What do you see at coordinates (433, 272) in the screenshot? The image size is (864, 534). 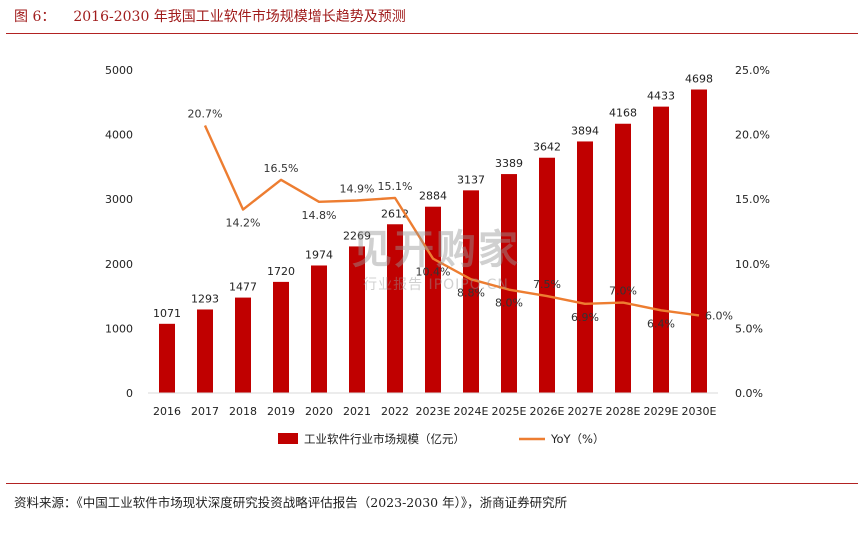 I see `yoy-value-label: 10.4%` at bounding box center [433, 272].